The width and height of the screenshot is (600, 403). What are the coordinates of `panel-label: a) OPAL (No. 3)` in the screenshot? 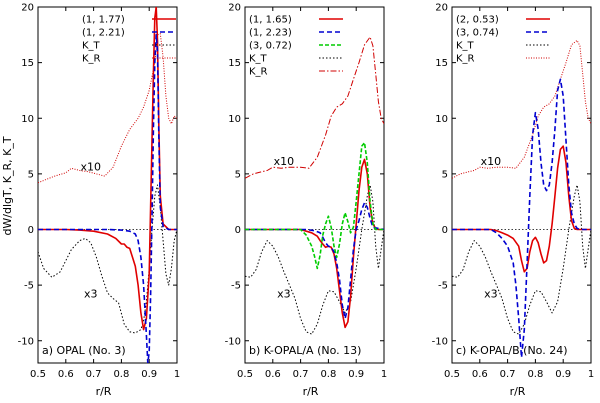 It's located at (84, 350).